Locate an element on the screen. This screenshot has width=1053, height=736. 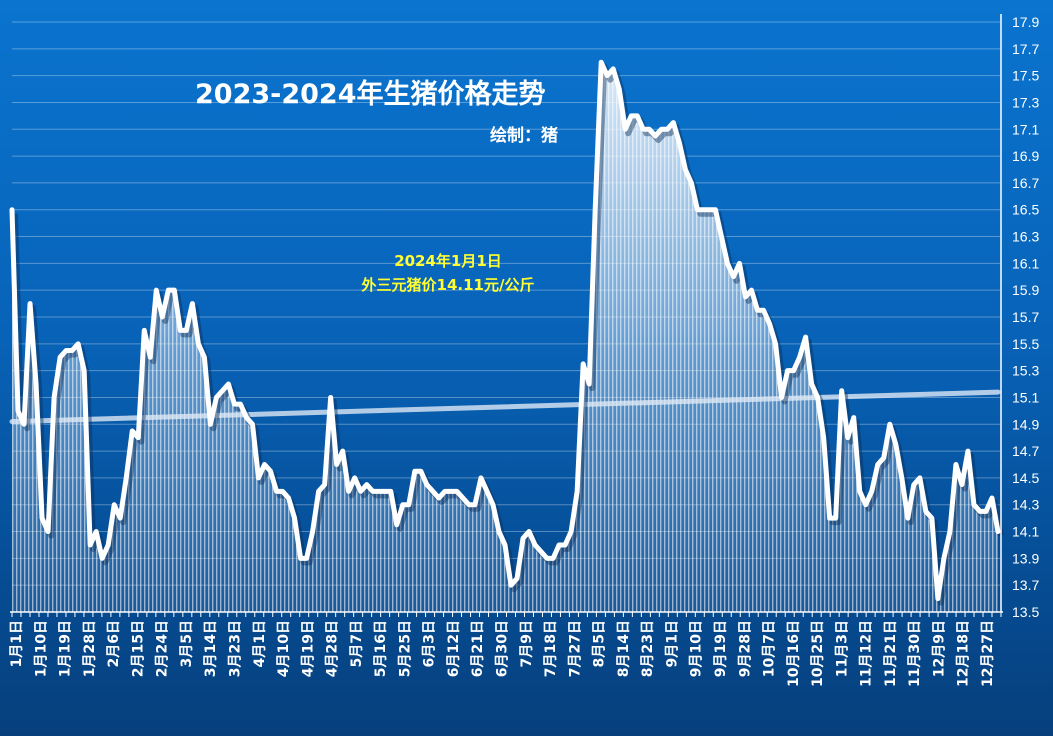
y-tick-label: 17.3 is located at coordinates (1025, 102).